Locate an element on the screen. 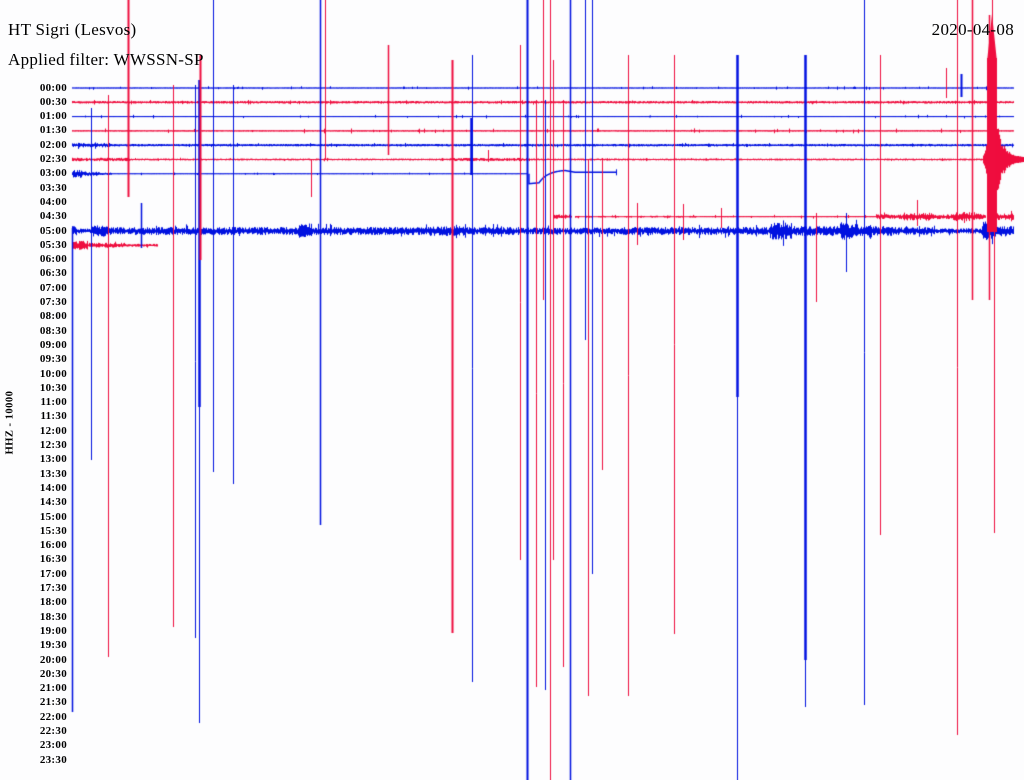  time-label-20:30: 20:30 is located at coordinates (53, 673).